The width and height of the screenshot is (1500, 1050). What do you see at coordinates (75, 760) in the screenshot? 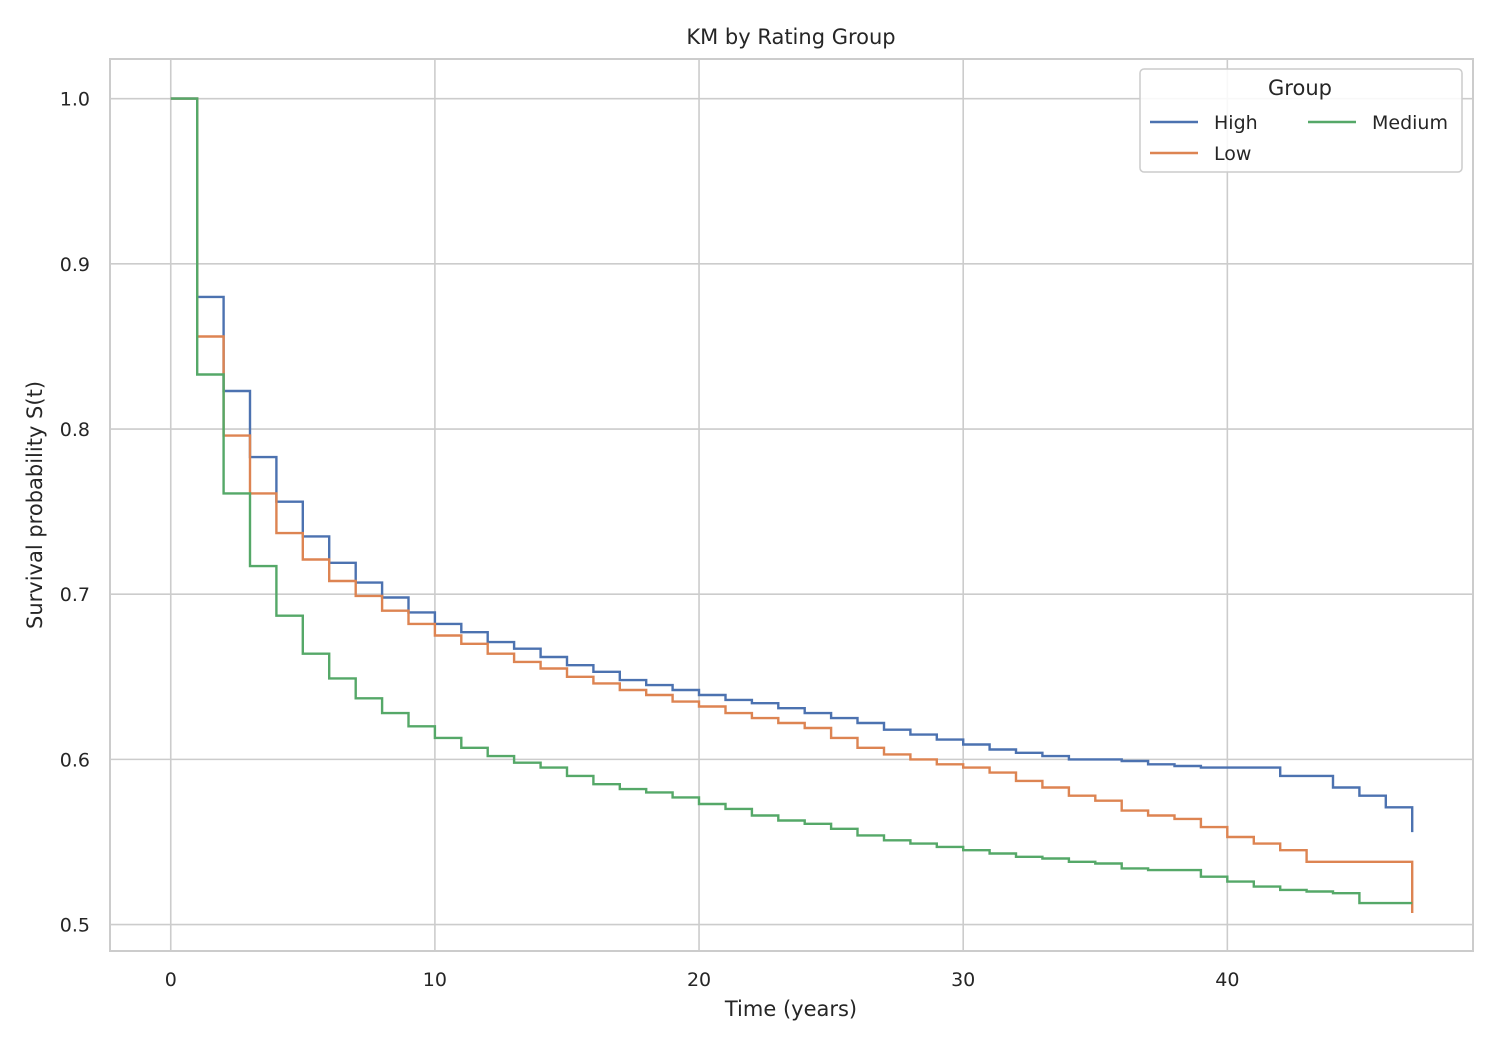
I see `y-tick-label: 0.6` at bounding box center [75, 760].